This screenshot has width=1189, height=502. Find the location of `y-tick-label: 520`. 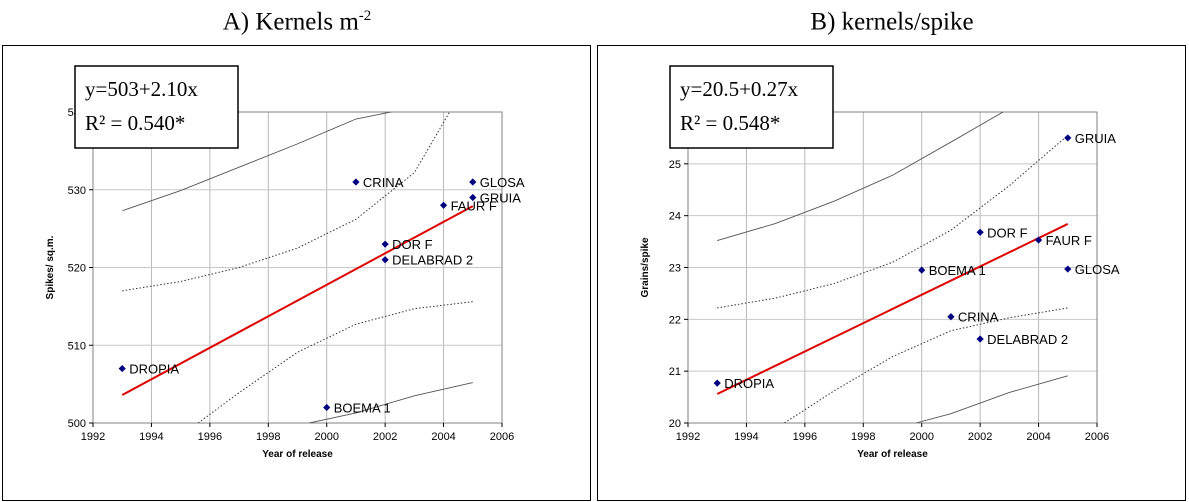

y-tick-label: 520 is located at coordinates (77, 269).